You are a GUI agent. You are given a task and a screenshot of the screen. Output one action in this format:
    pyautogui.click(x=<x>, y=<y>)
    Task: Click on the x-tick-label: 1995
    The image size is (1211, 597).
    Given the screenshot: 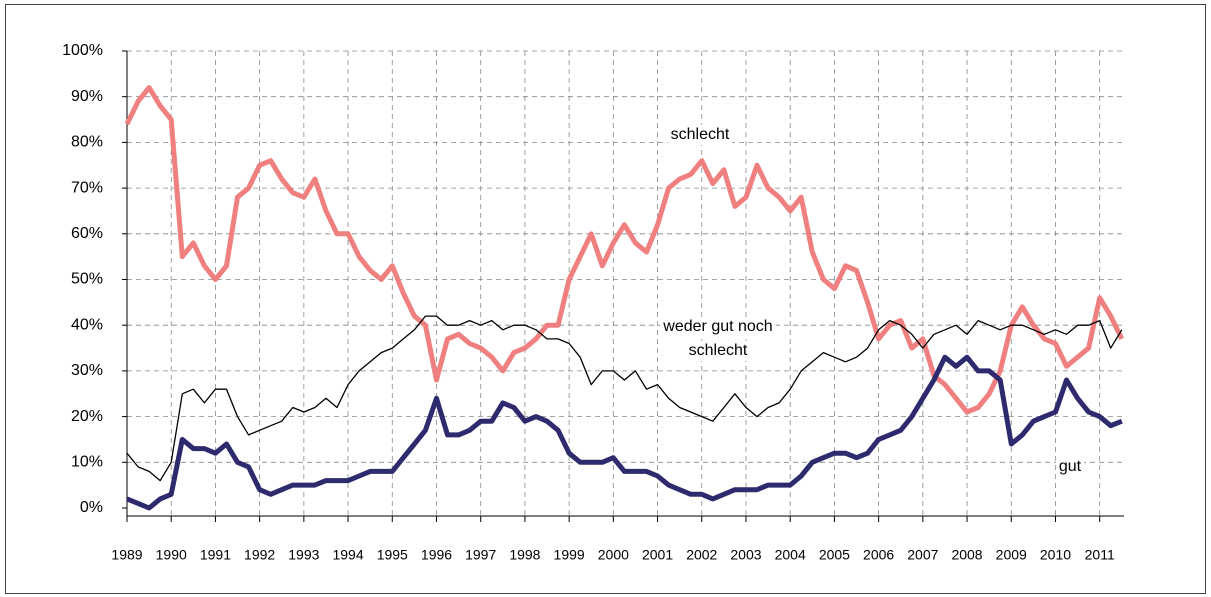 What is the action you would take?
    pyautogui.click(x=392, y=555)
    